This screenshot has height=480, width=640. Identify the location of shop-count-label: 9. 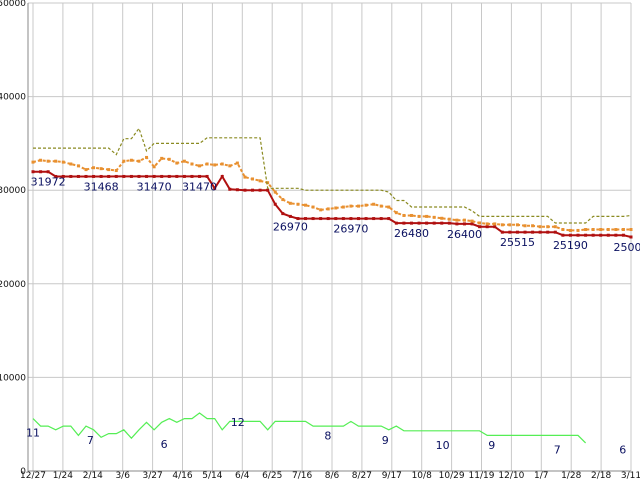
(491, 445).